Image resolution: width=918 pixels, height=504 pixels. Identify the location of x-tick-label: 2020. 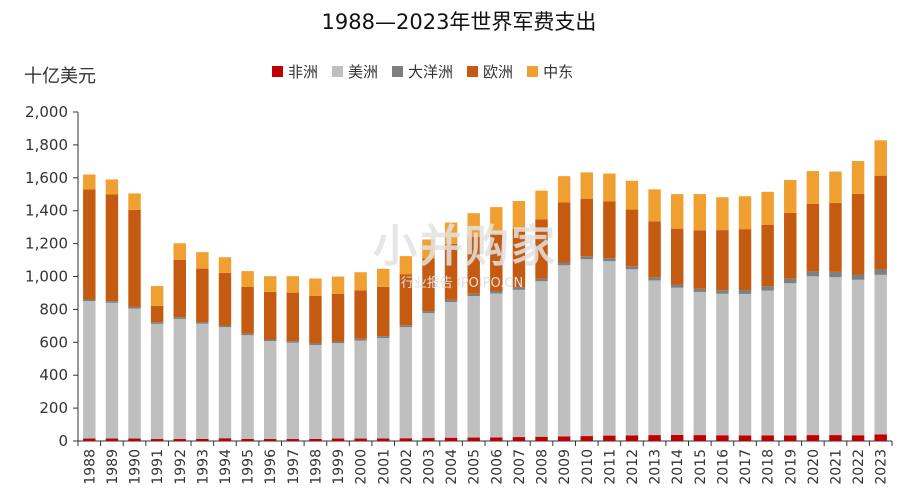
(814, 467).